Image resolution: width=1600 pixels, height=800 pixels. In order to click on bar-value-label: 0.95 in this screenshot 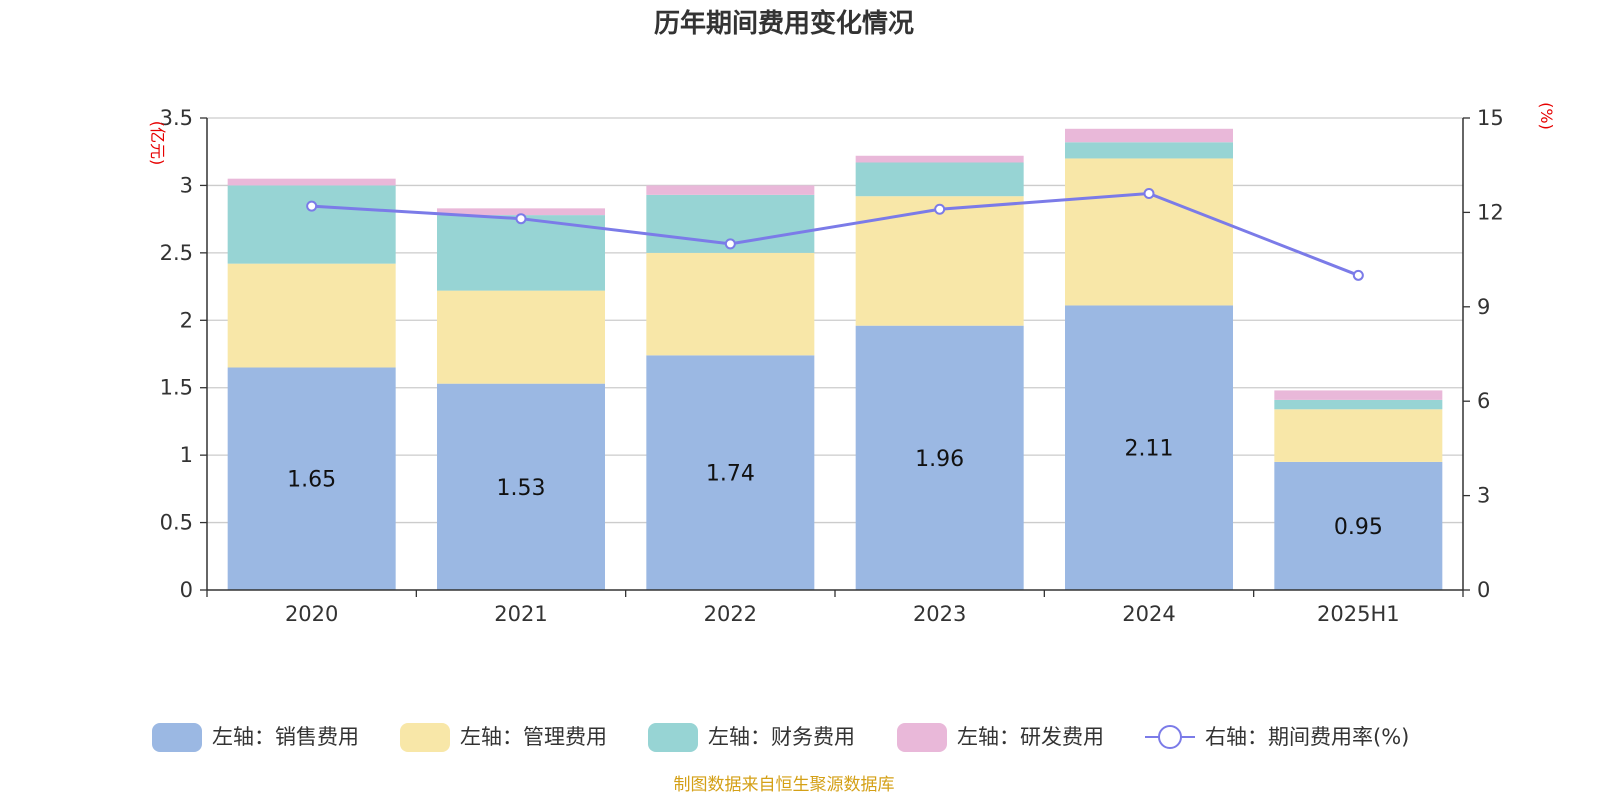, I will do `click(1358, 527)`.